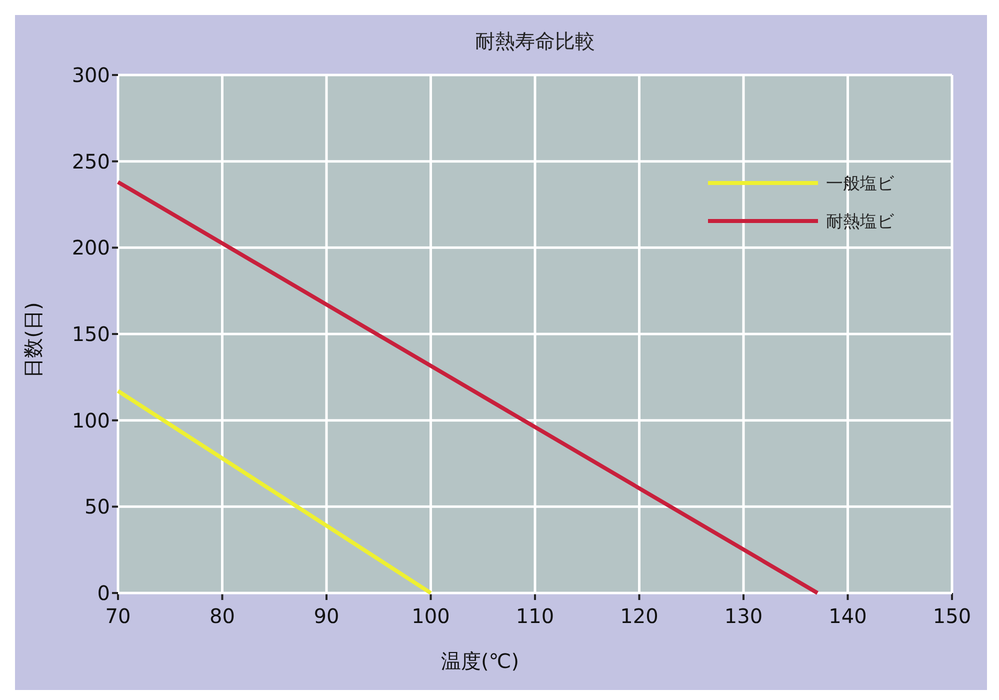  I want to click on x-tick-label: 110, so click(535, 616).